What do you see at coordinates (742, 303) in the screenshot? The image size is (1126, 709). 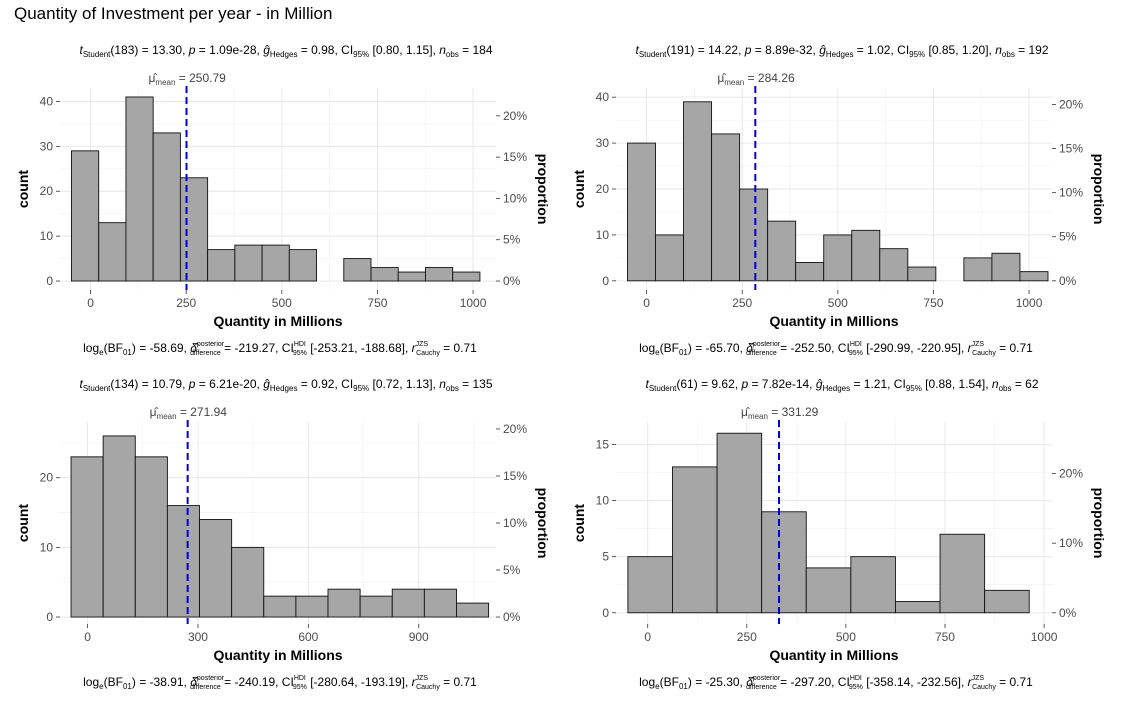 I see `x-tick-label: 250` at bounding box center [742, 303].